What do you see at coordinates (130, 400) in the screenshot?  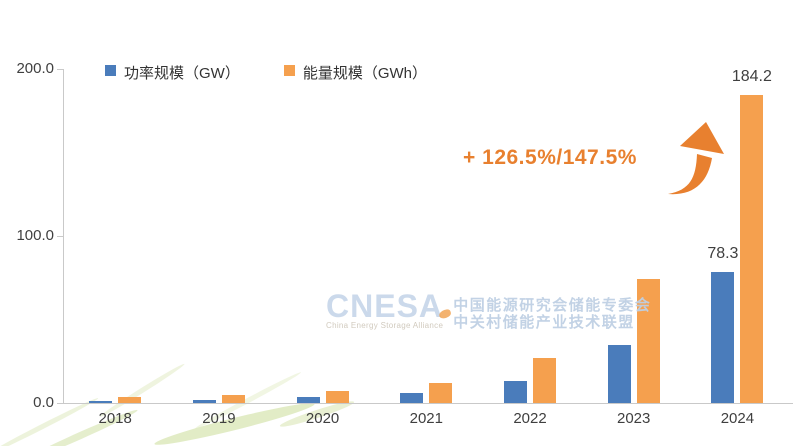 I see `bar-energy-2018` at bounding box center [130, 400].